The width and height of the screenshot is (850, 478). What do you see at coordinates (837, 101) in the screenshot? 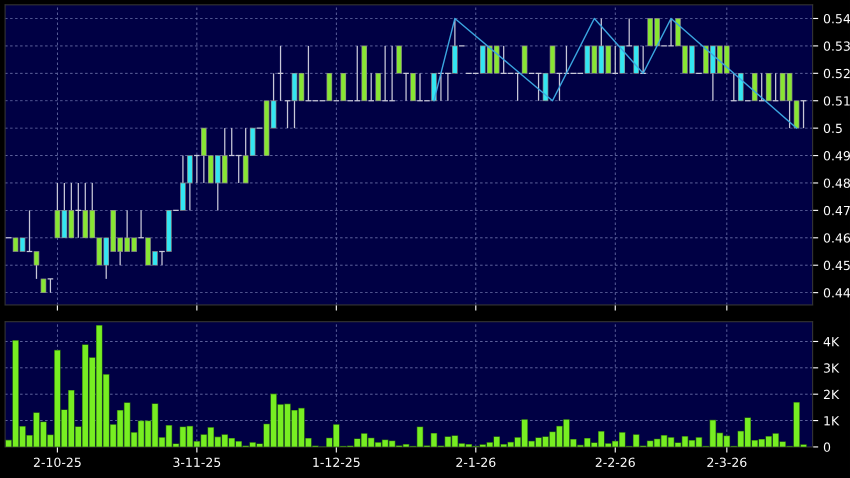
I see `y-tick-label: 0.51` at bounding box center [837, 101].